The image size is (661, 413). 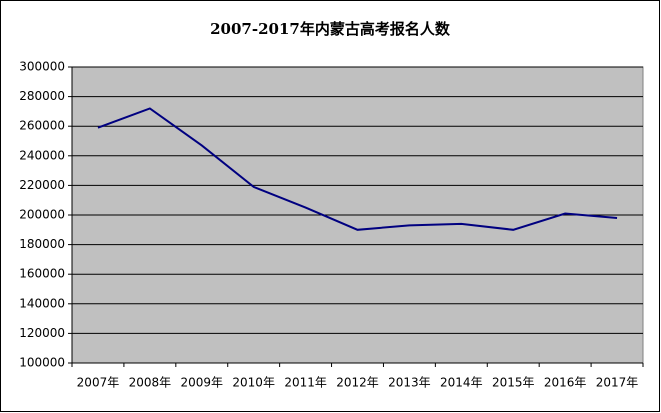 I want to click on x-tick-label: 2013年, so click(x=409, y=383).